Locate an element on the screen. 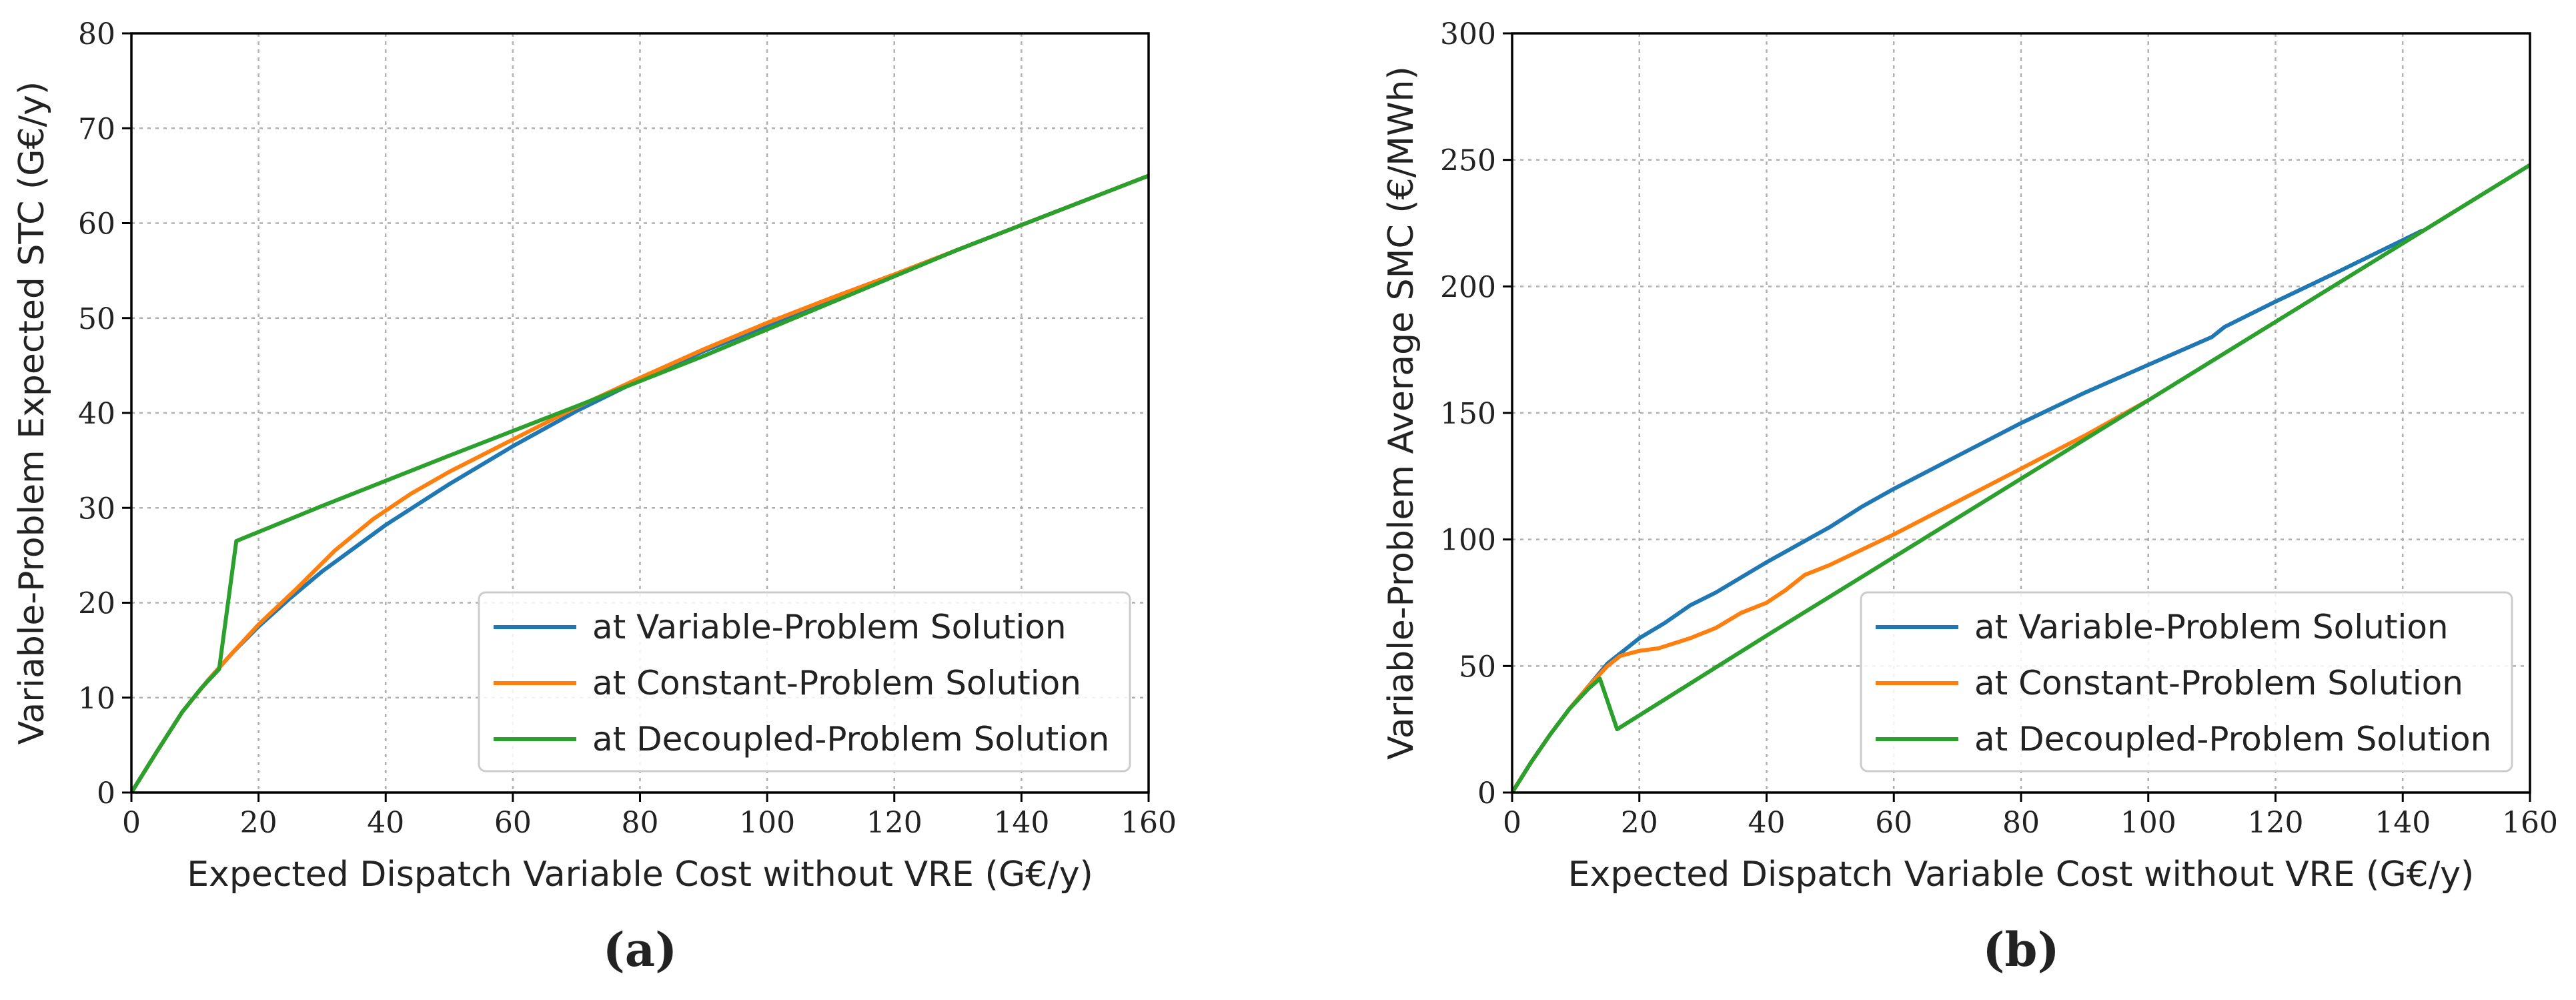  y-tick-label: 200 is located at coordinates (1468, 287).